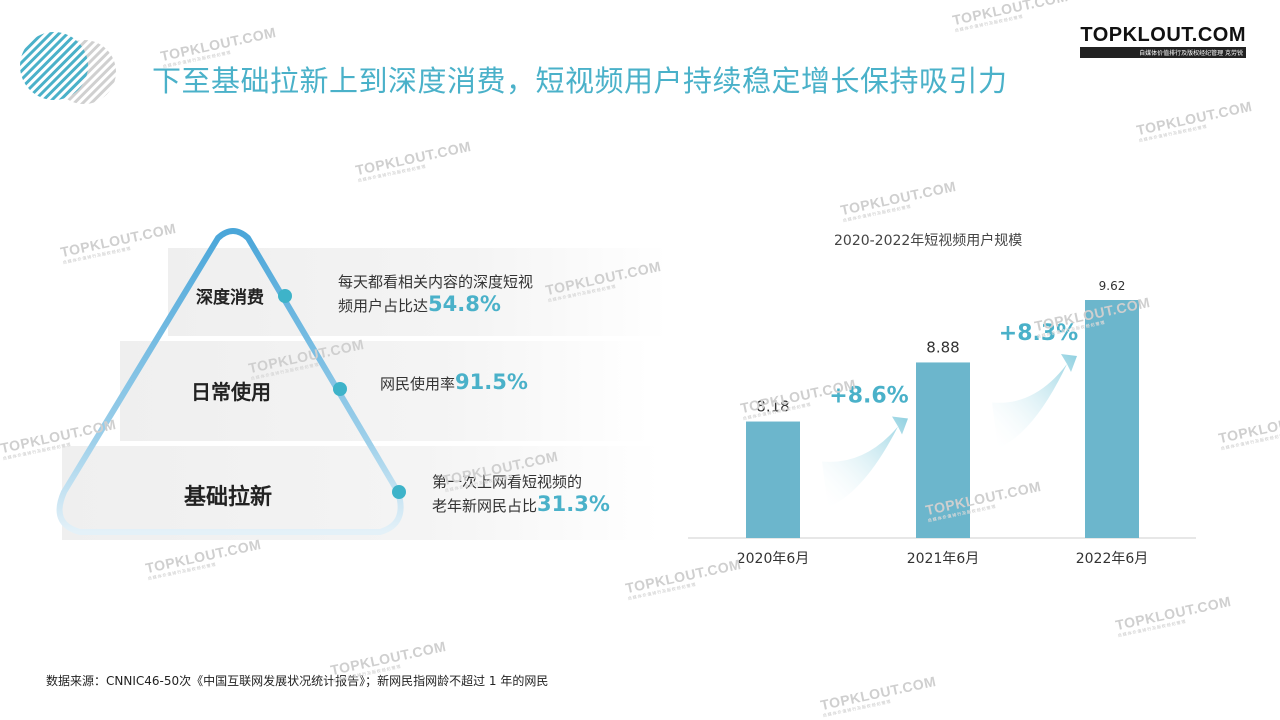  What do you see at coordinates (773, 559) in the screenshot?
I see `x-tick-label: 2020年6月` at bounding box center [773, 559].